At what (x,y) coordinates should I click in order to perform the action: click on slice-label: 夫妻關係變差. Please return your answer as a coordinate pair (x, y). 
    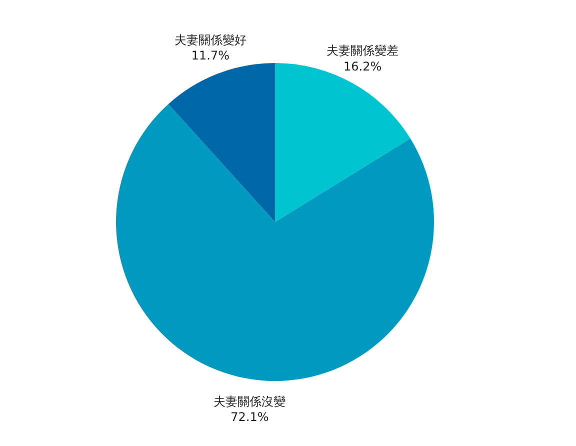
    Looking at the image, I should click on (362, 51).